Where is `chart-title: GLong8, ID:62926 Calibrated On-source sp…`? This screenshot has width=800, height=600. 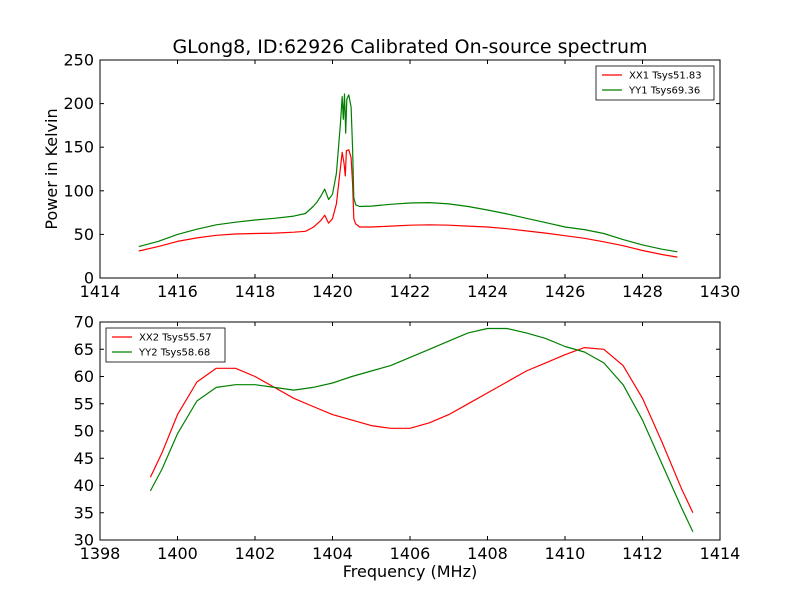 chart-title: GLong8, ID:62926 Calibrated On-source sp… is located at coordinates (409, 47).